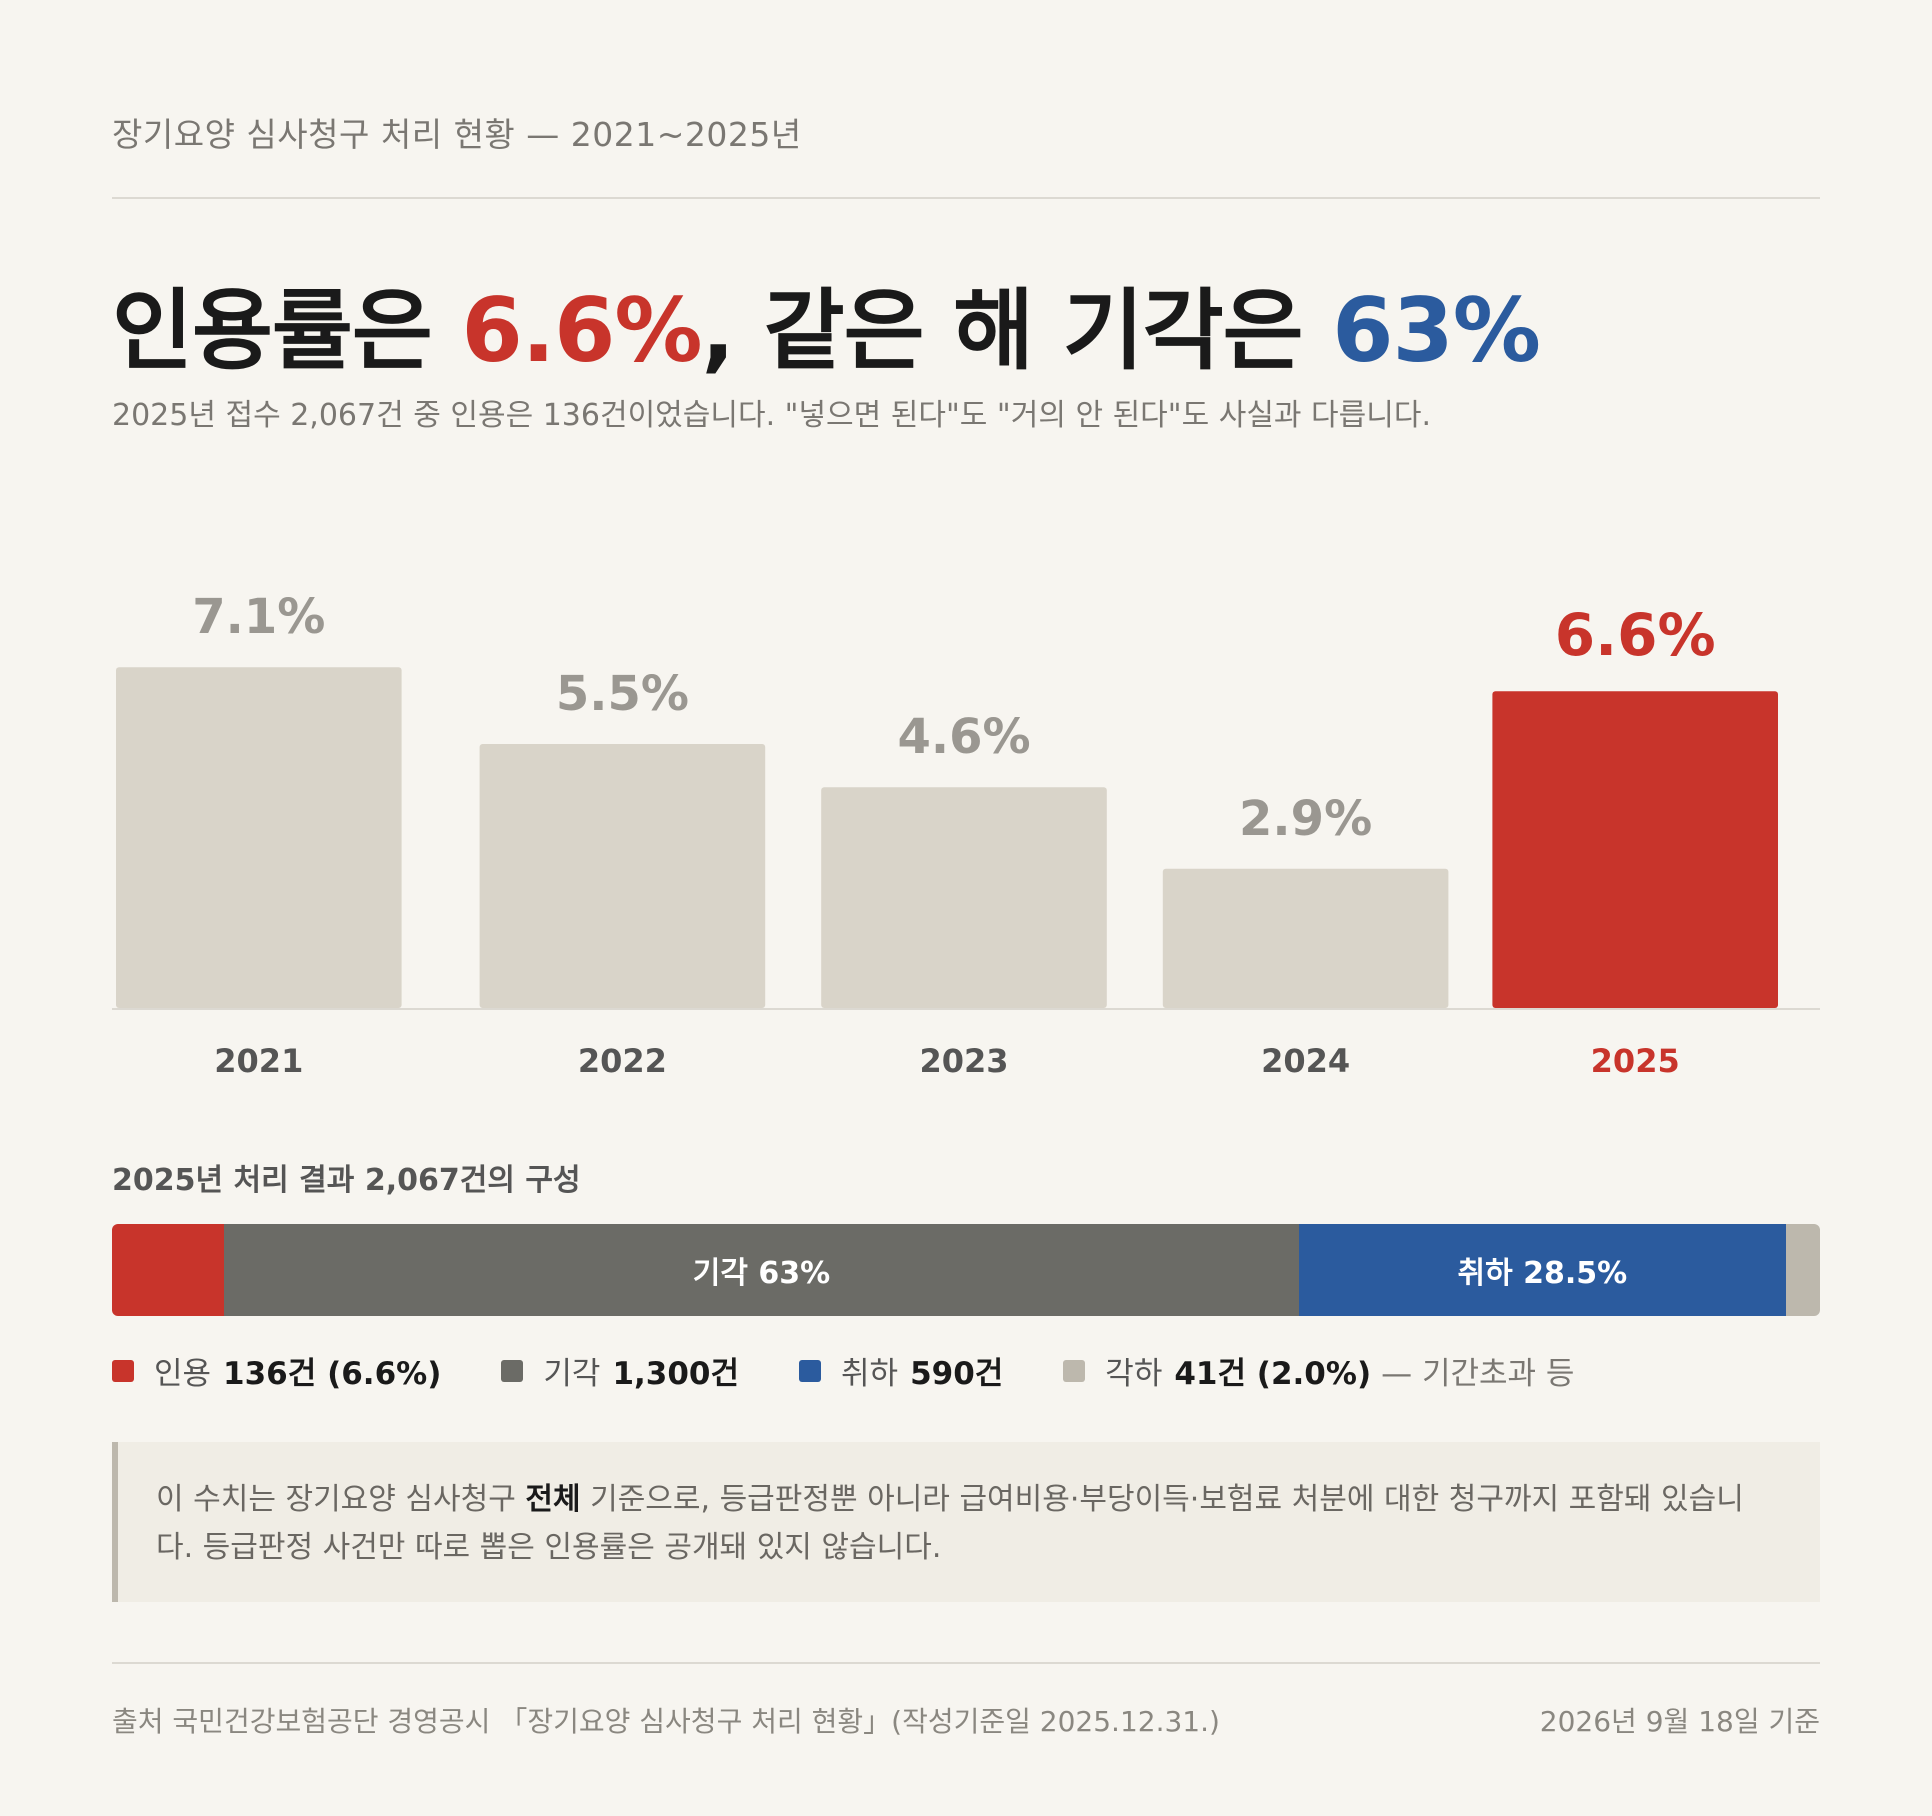 The image size is (1932, 1816). I want to click on category-label-2021: 2021, so click(258, 1061).